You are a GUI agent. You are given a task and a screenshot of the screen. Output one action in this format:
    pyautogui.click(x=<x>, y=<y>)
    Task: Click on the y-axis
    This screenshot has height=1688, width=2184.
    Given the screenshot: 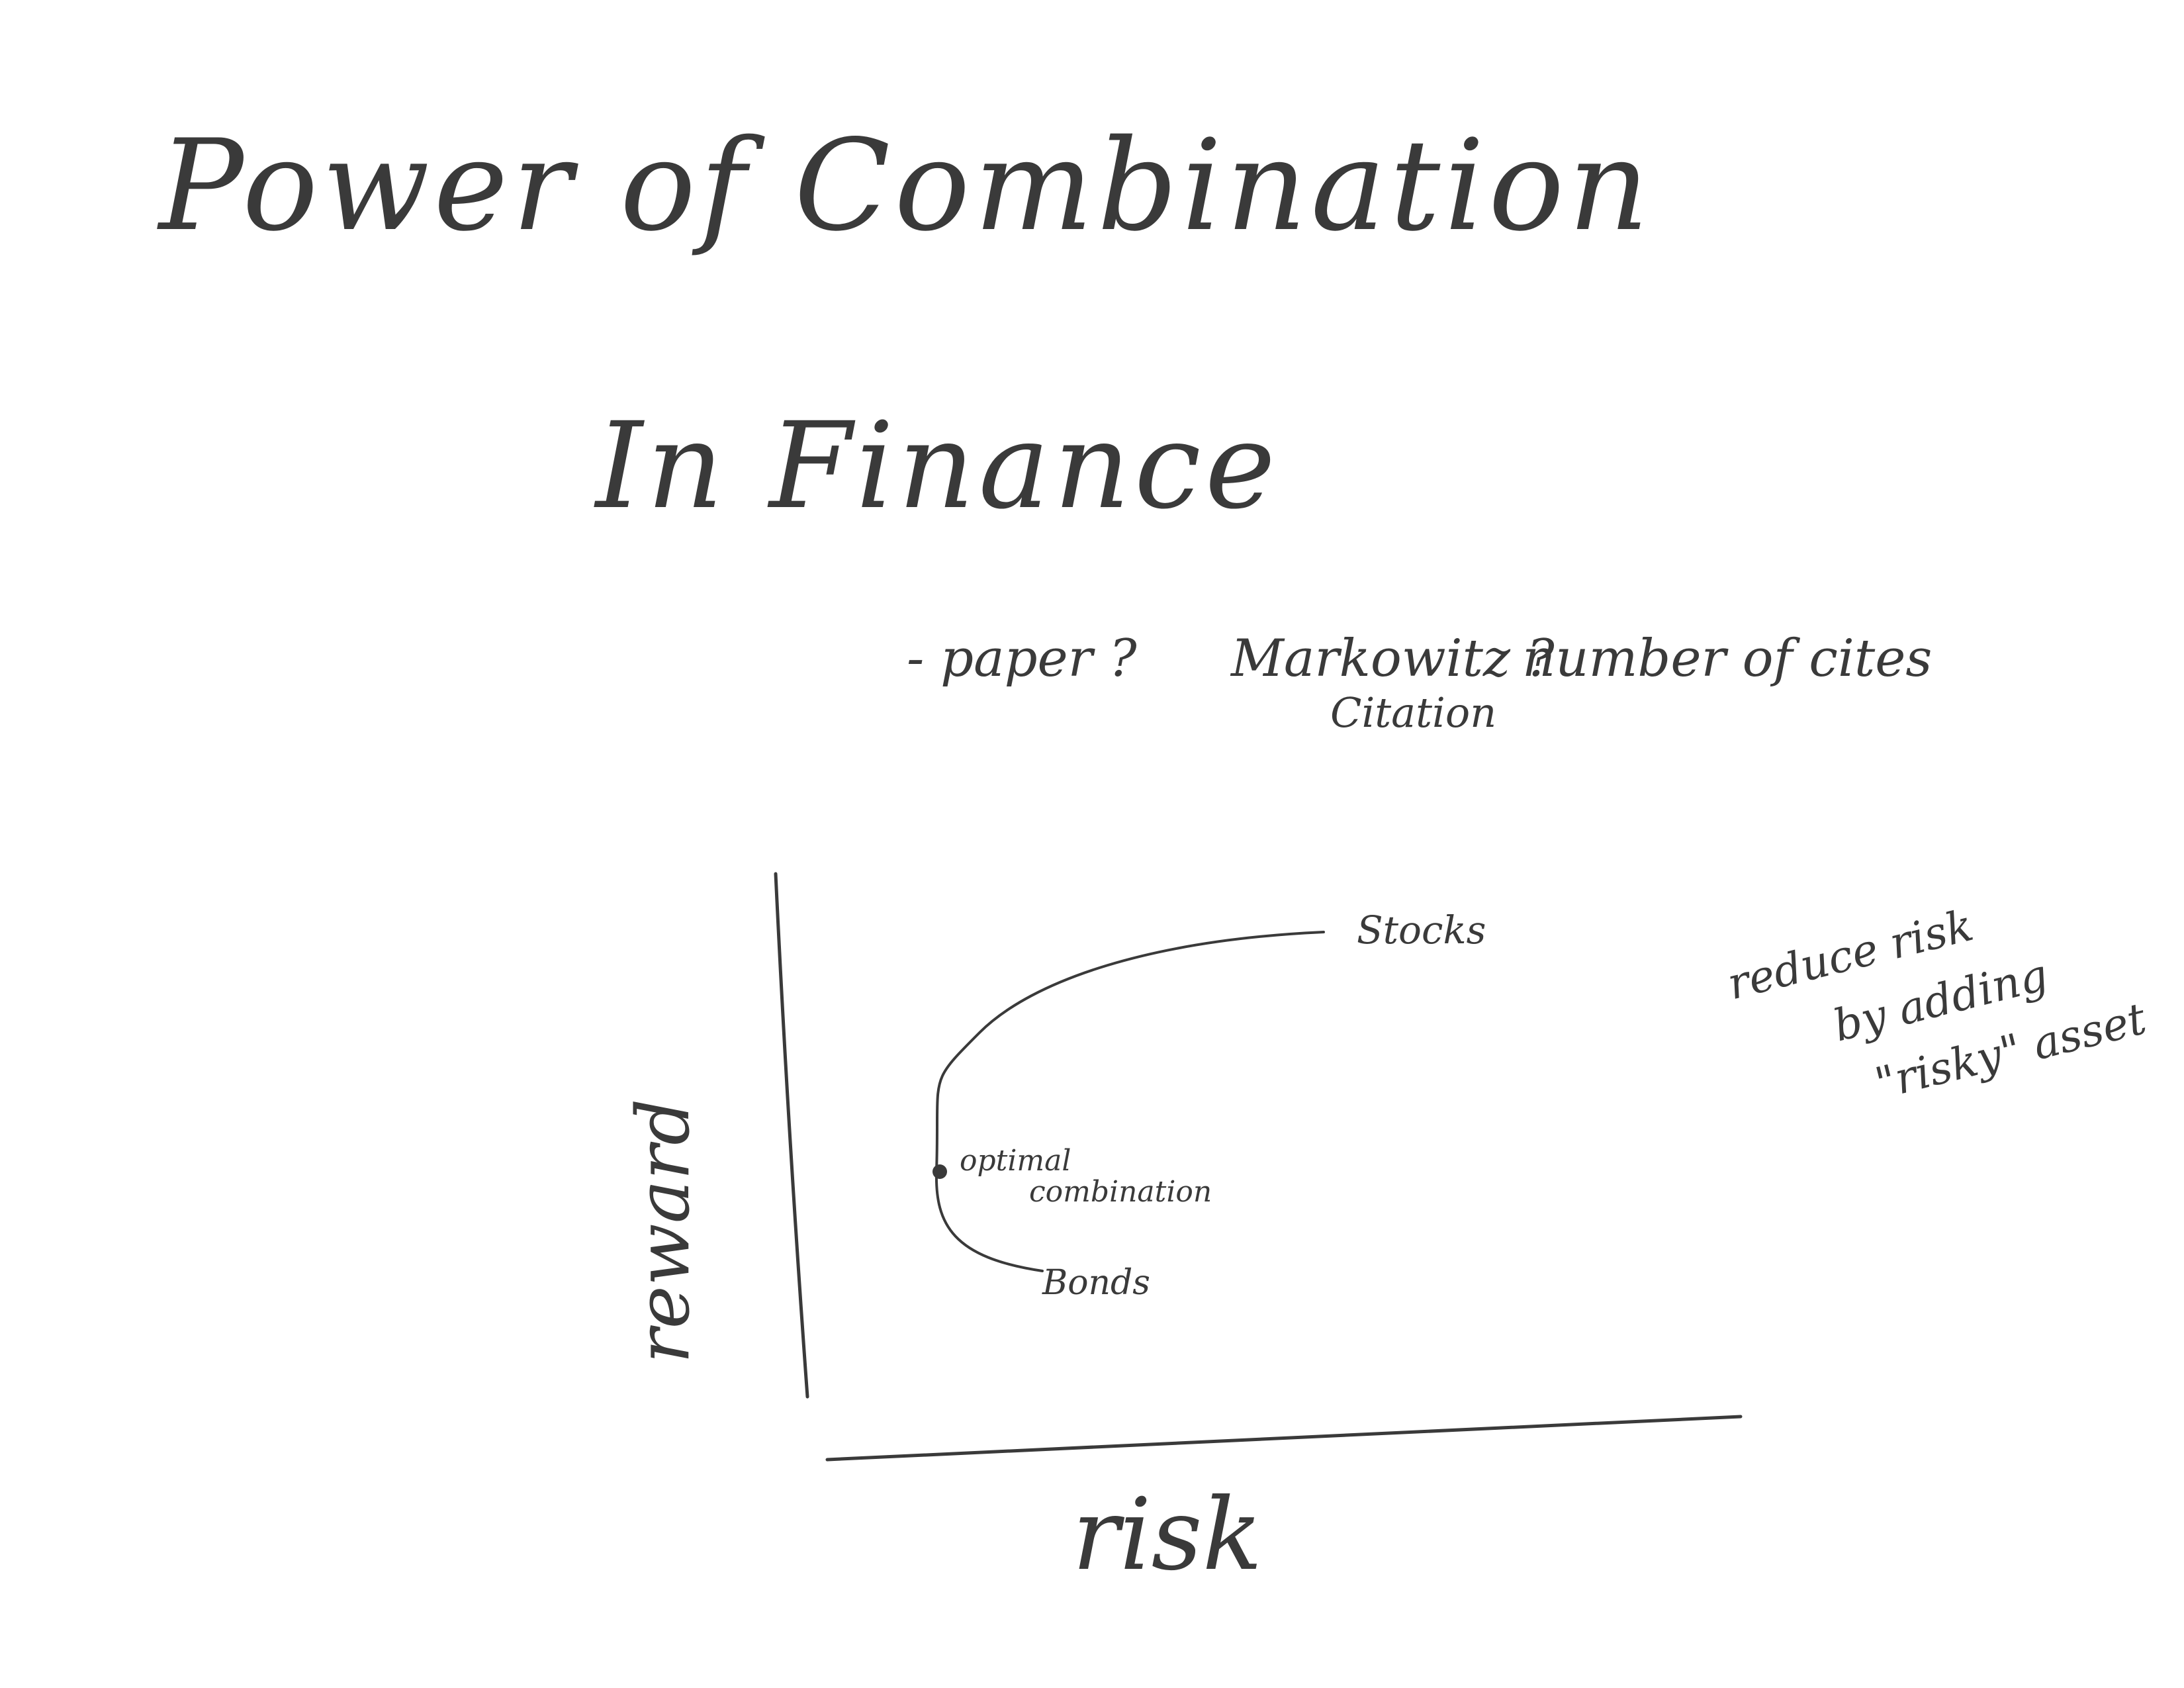 What is the action you would take?
    pyautogui.click(x=792, y=1135)
    